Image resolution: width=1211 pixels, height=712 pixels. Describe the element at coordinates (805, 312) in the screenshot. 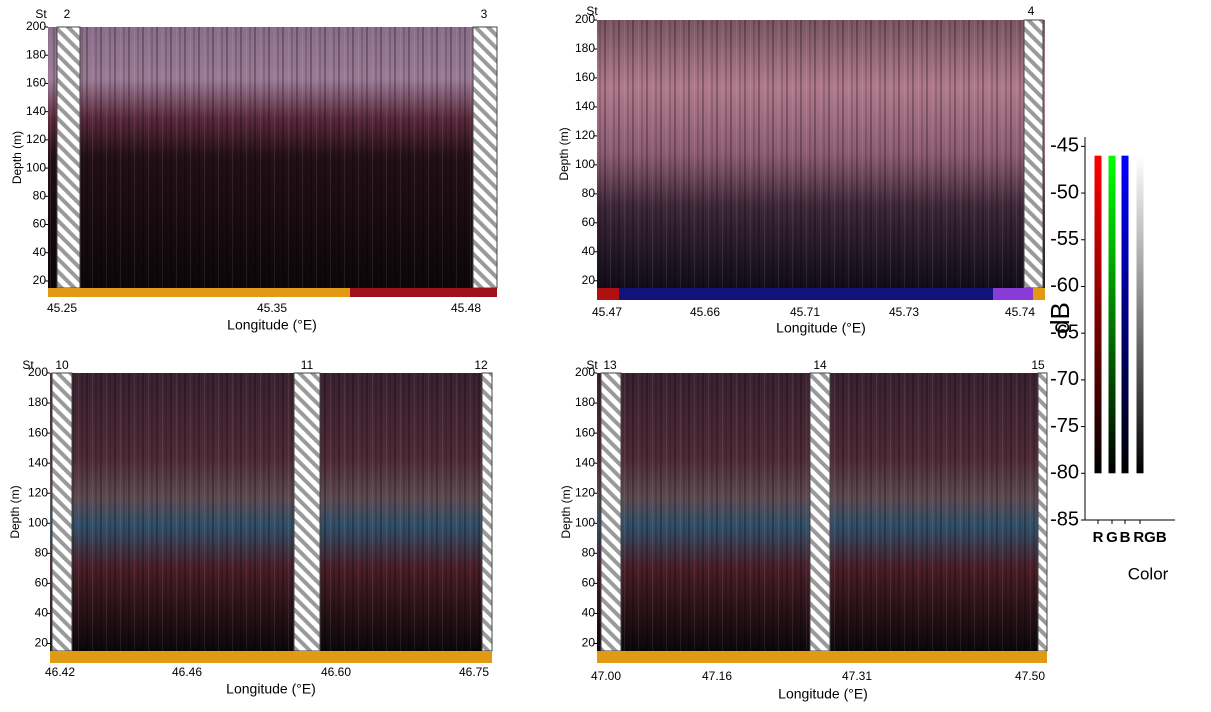

I see `x-tick-label: 45.71` at that location.